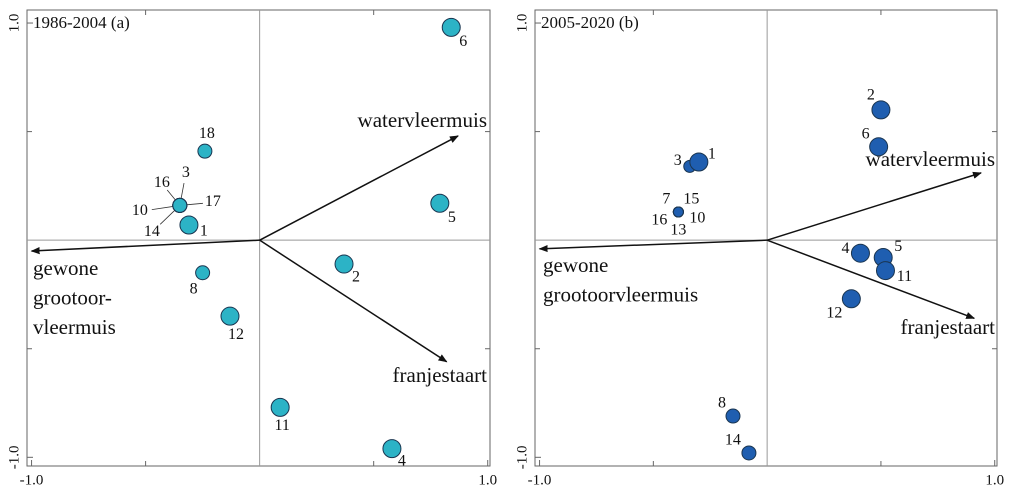 The width and height of the screenshot is (1010, 494). What do you see at coordinates (620, 294) in the screenshot?
I see `vector-label: grootoorvleermuis` at bounding box center [620, 294].